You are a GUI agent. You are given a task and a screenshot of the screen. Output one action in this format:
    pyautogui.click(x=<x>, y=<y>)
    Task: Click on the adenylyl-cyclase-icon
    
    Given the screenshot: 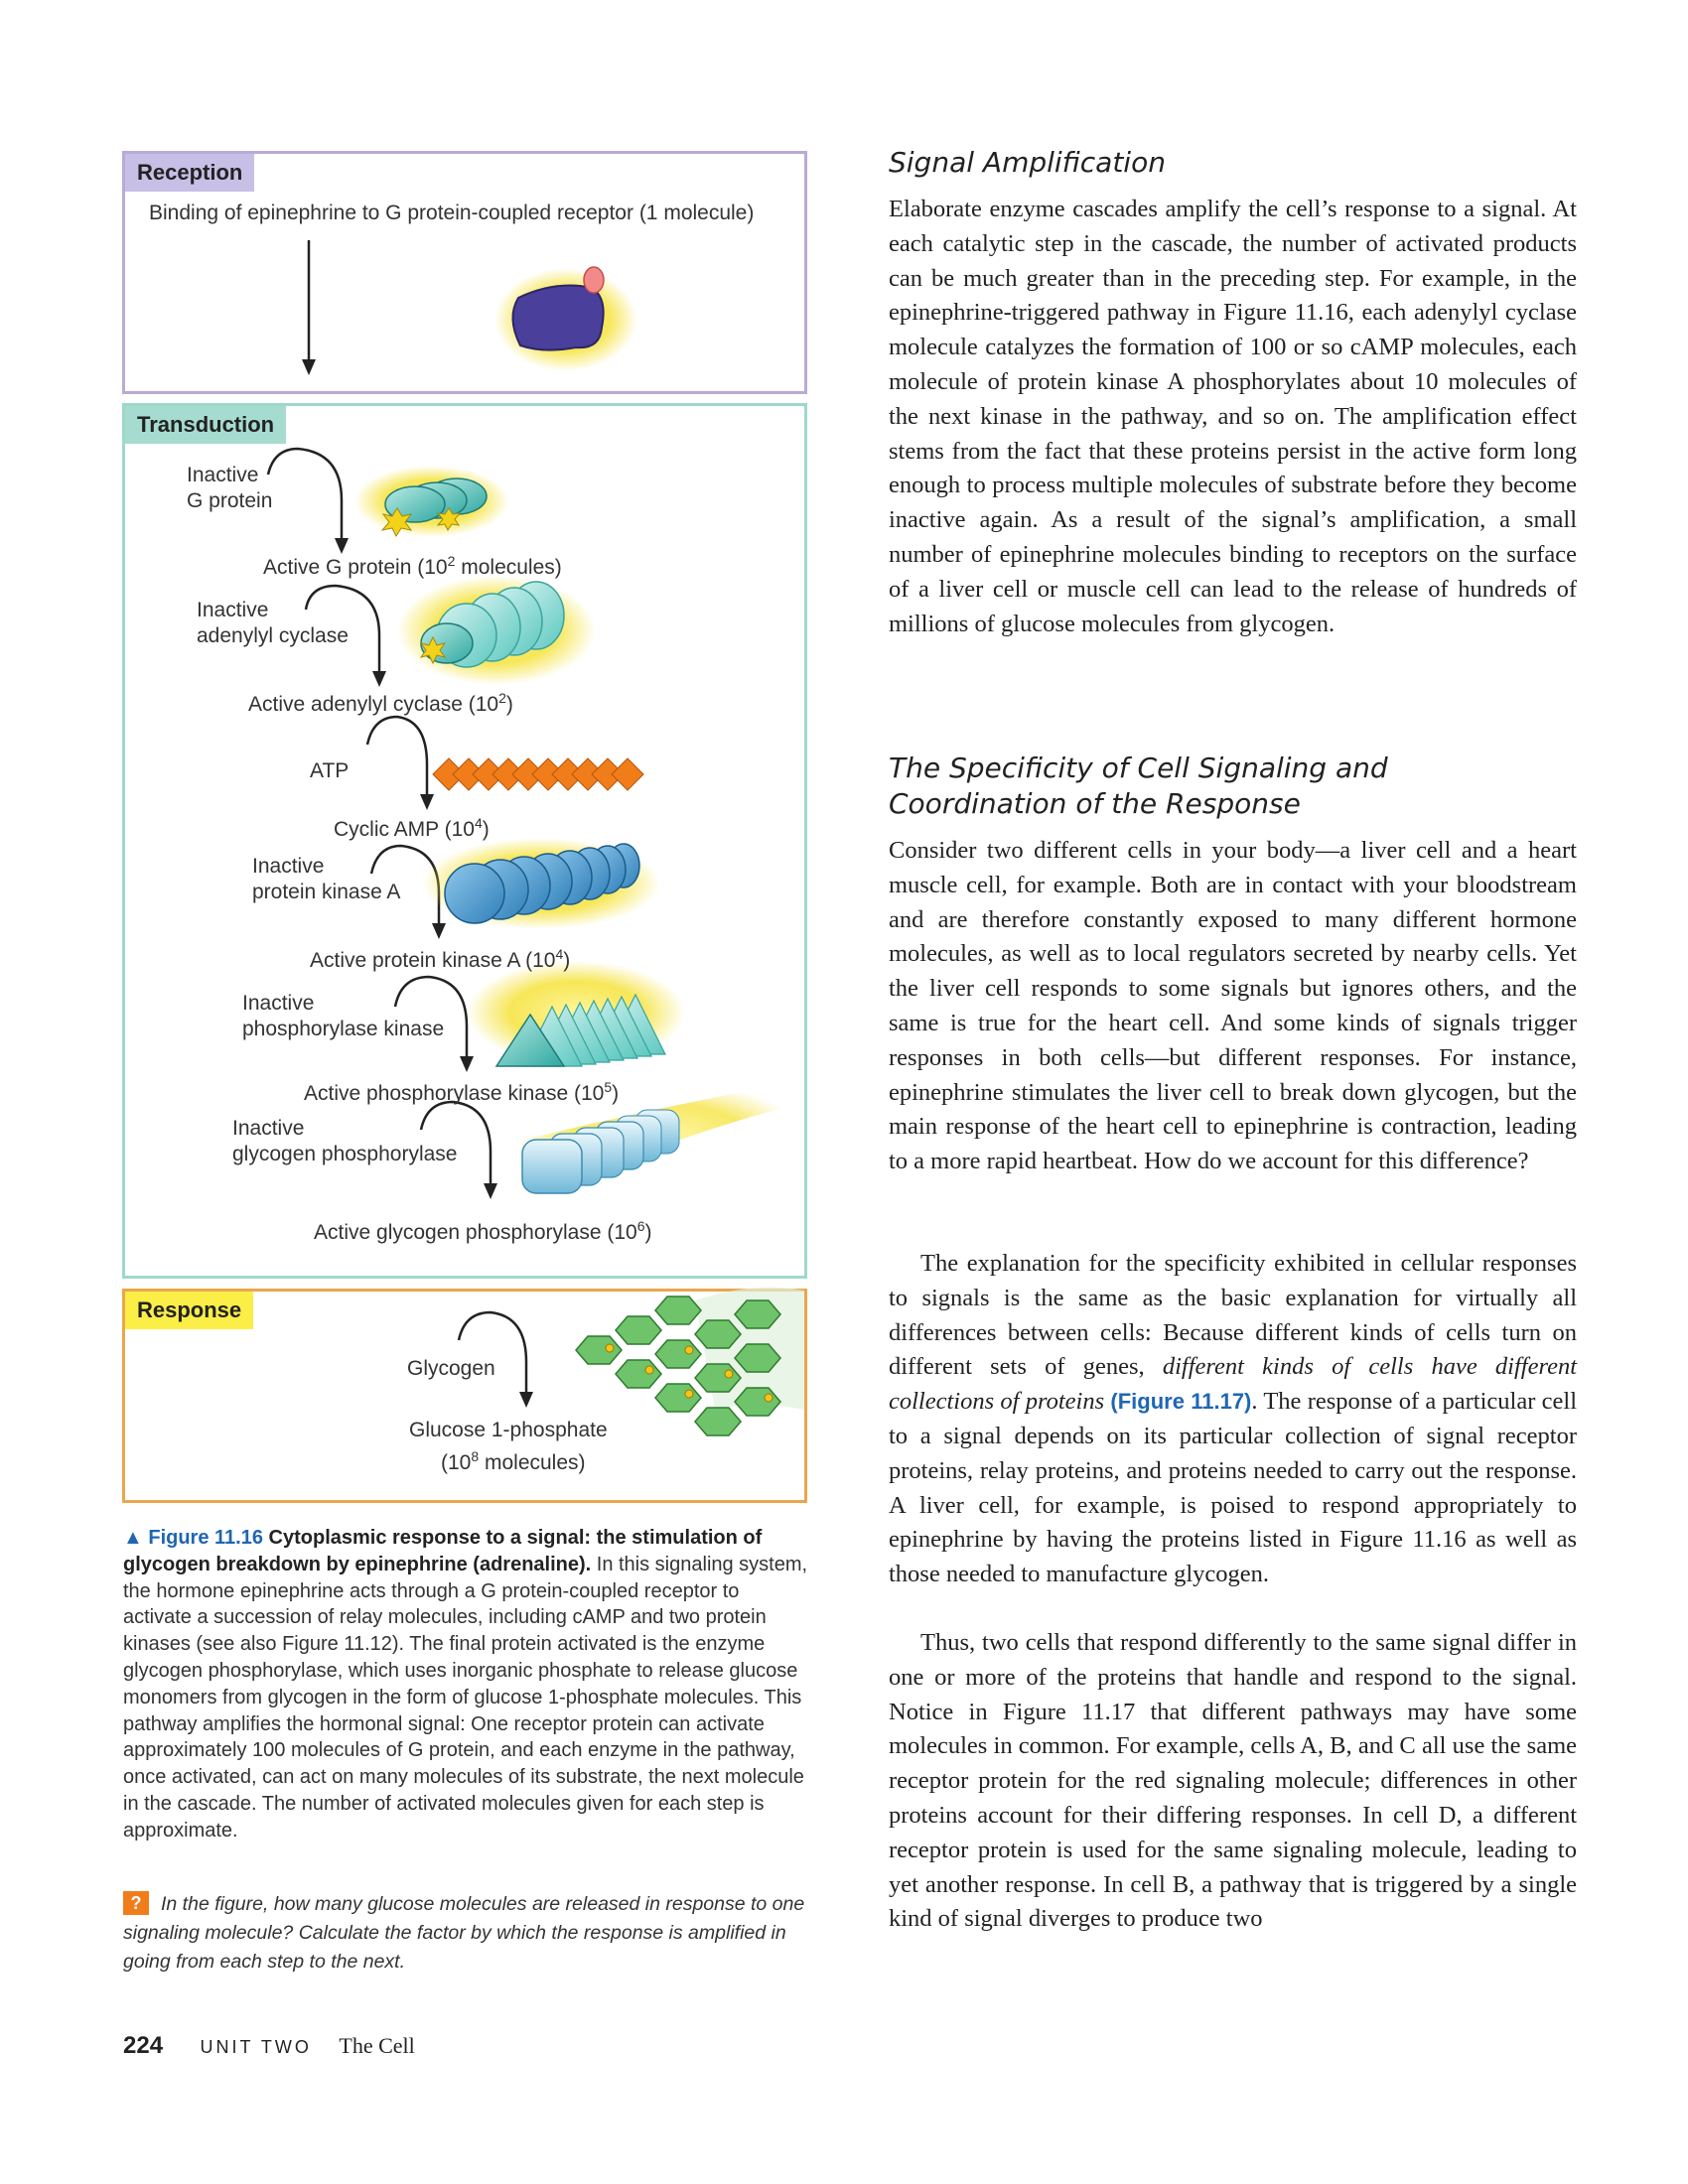 What is the action you would take?
    pyautogui.click(x=496, y=630)
    